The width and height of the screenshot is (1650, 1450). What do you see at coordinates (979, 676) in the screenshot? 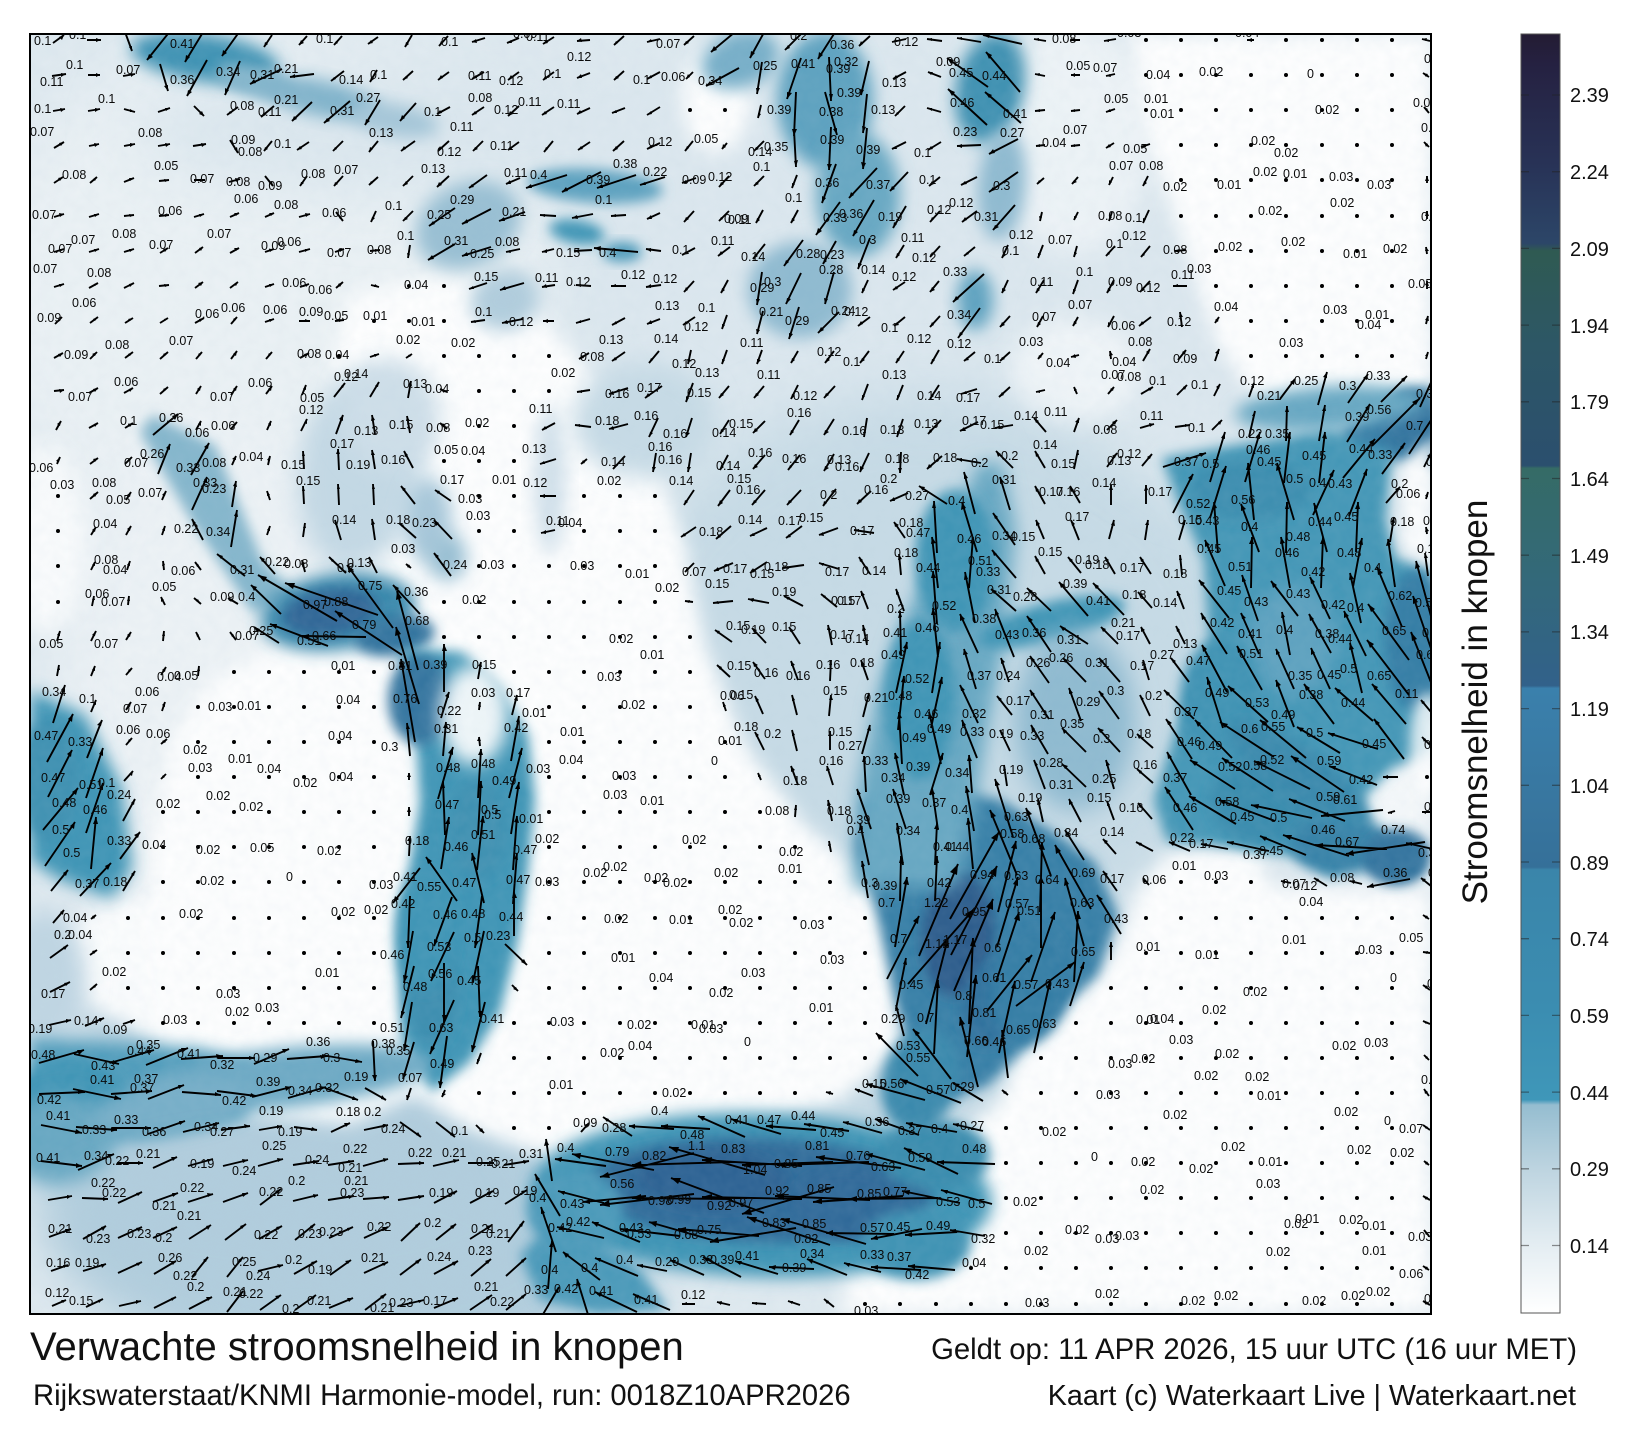
I see `svg-text: 0.37` at bounding box center [979, 676].